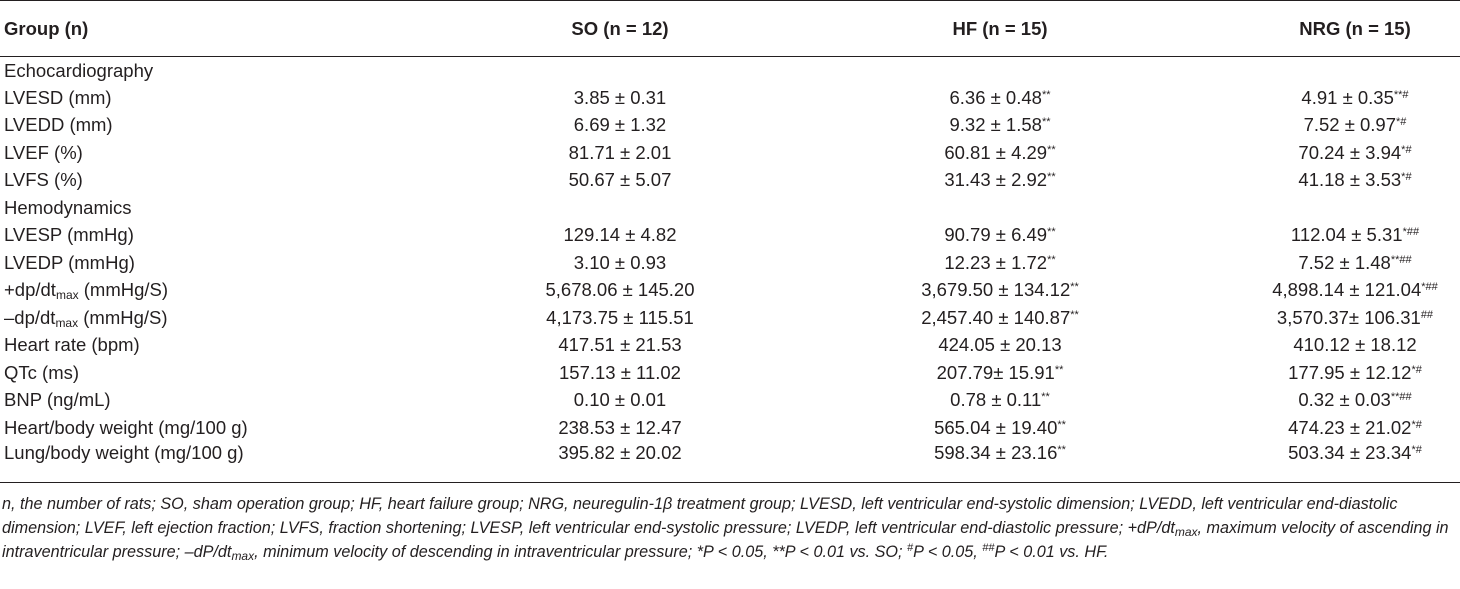 The height and width of the screenshot is (589, 1460). I want to click on footnote-sub-1: max, so click(1186, 532).